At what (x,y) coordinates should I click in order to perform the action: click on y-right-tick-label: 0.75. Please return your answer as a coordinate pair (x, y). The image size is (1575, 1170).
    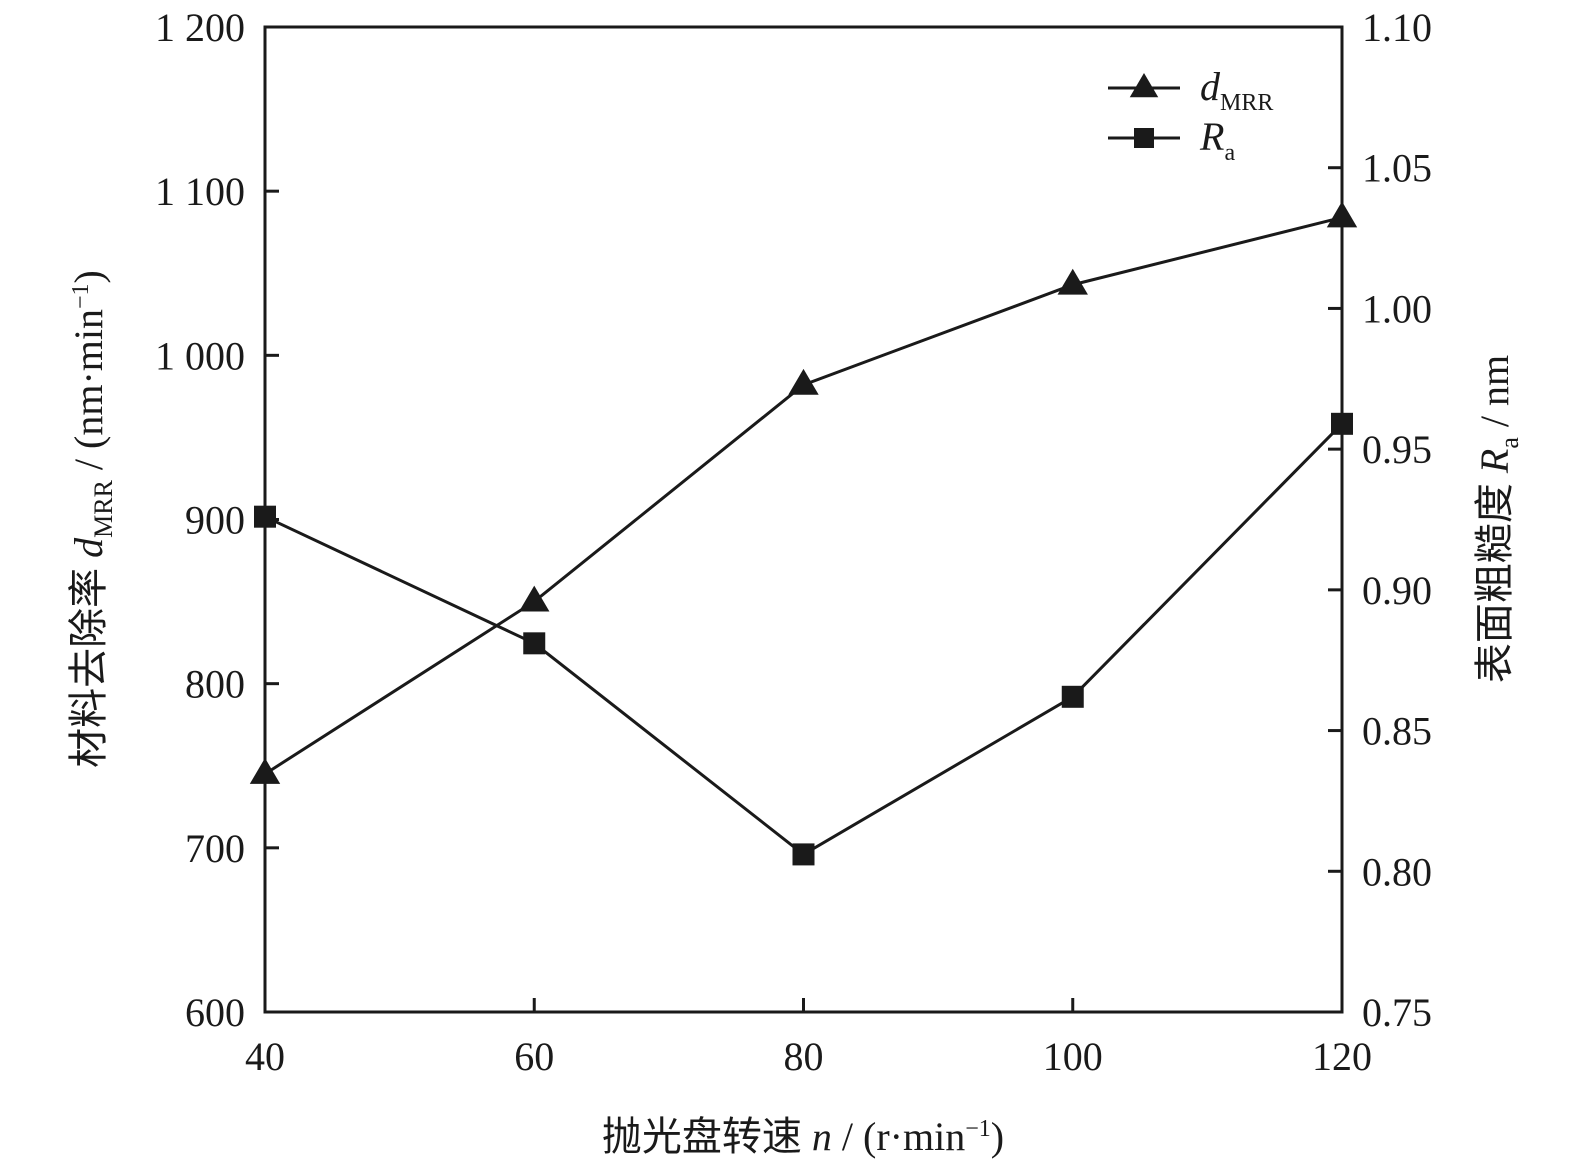
    Looking at the image, I should click on (1397, 1012).